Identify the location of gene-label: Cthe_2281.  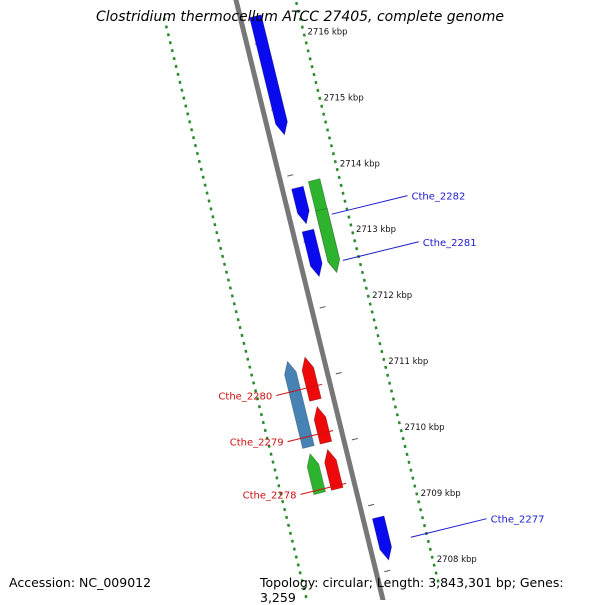
(450, 243).